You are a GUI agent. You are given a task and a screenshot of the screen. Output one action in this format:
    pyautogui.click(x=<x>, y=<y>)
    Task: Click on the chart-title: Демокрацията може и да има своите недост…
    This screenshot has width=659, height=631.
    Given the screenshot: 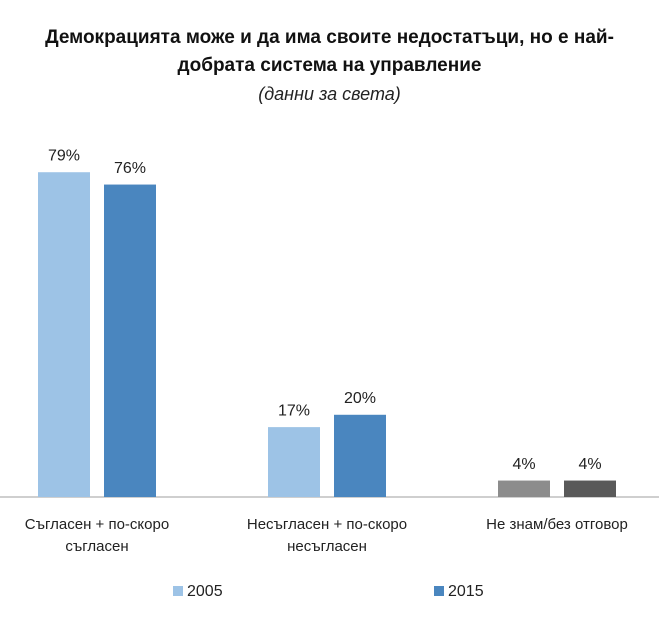 What is the action you would take?
    pyautogui.click(x=329, y=51)
    